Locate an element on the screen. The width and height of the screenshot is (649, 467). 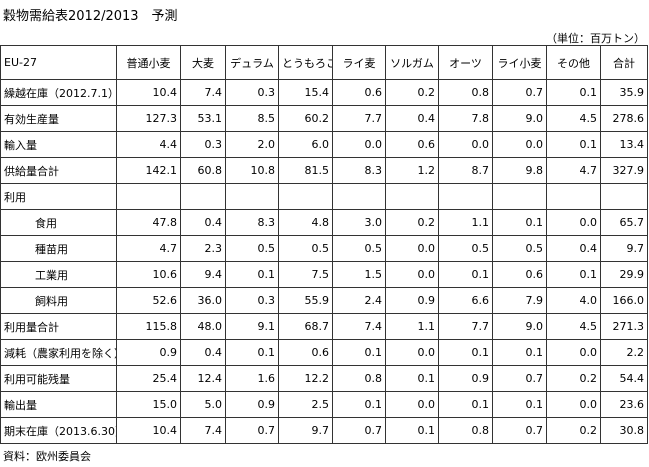
cell-value: 0.4 is located at coordinates (573, 248).